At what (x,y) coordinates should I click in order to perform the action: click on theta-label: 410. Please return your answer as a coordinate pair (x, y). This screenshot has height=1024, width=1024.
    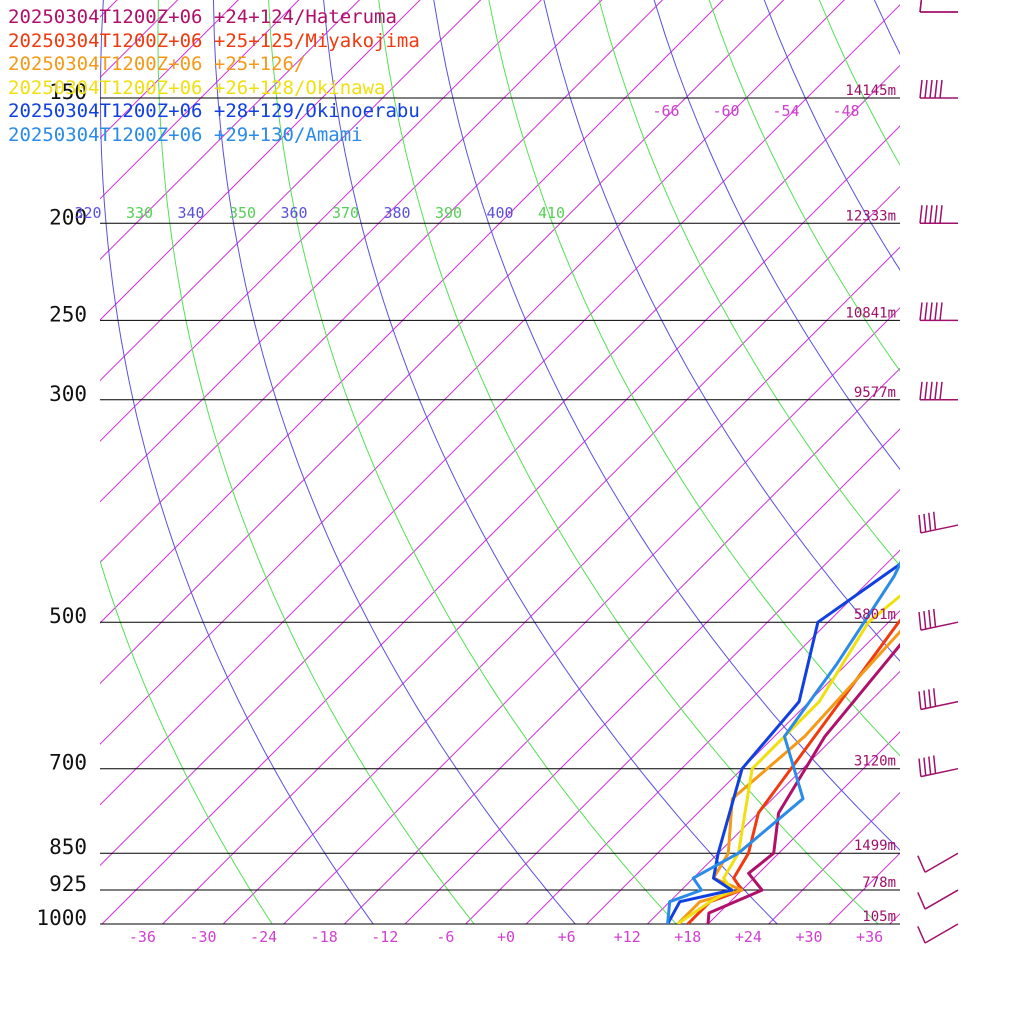
    Looking at the image, I should click on (551, 213).